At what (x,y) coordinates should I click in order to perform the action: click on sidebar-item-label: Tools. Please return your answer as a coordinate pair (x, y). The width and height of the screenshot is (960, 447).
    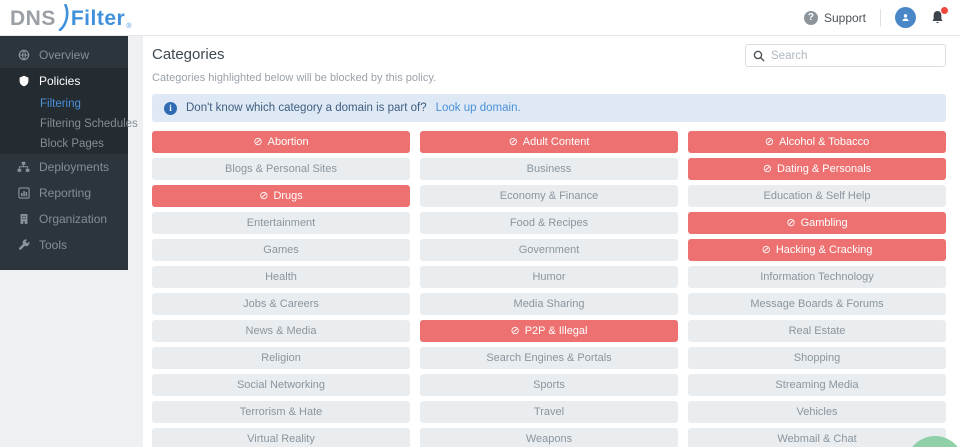
    Looking at the image, I should click on (53, 245).